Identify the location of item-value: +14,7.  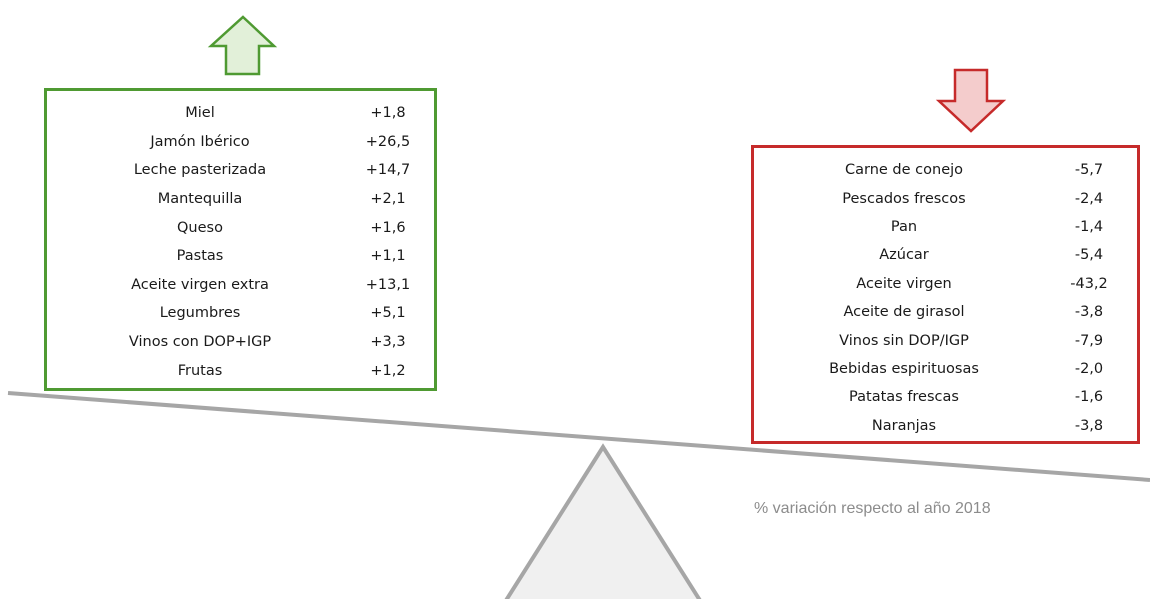
(388, 170).